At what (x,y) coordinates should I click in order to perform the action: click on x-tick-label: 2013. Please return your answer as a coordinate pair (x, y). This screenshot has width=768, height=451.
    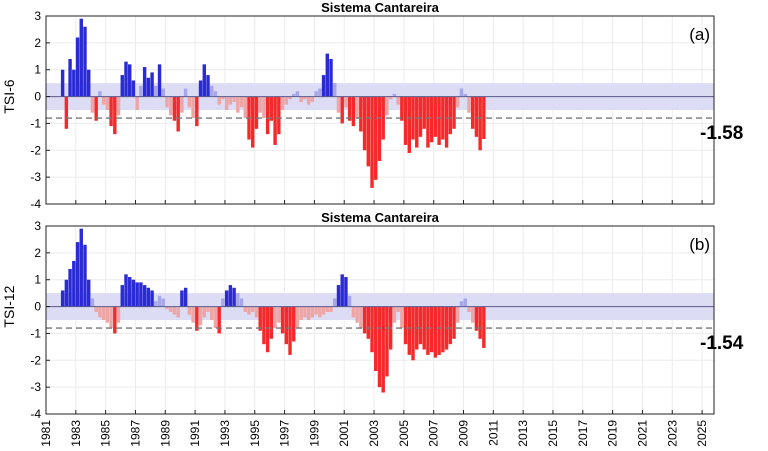
    Looking at the image, I should click on (523, 433).